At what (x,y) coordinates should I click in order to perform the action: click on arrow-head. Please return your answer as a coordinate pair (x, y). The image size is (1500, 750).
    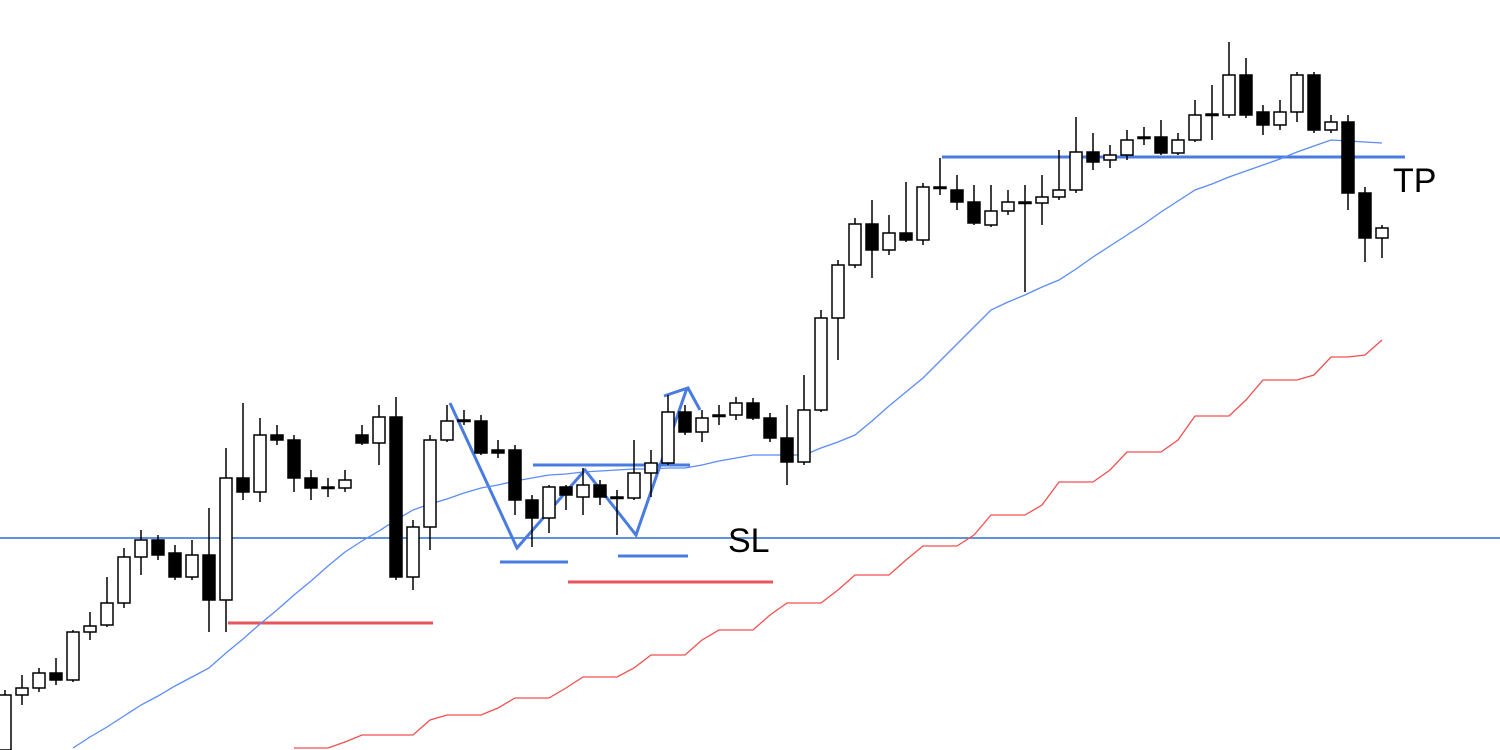
    Looking at the image, I should click on (682, 398).